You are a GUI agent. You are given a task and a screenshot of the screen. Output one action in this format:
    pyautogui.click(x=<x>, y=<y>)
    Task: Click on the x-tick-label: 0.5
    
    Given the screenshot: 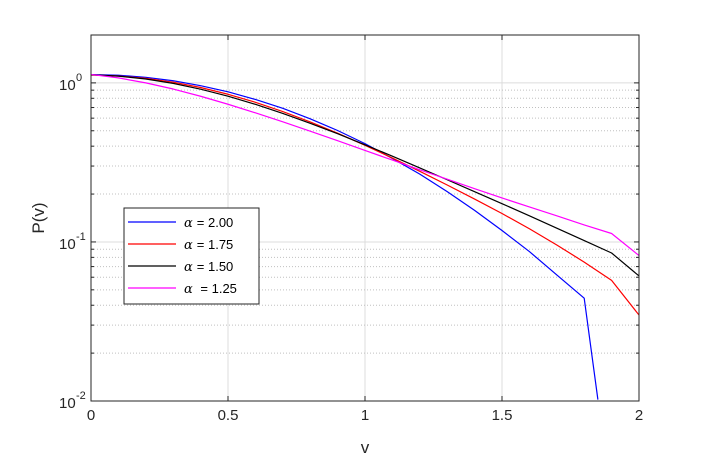 What is the action you would take?
    pyautogui.click(x=228, y=415)
    